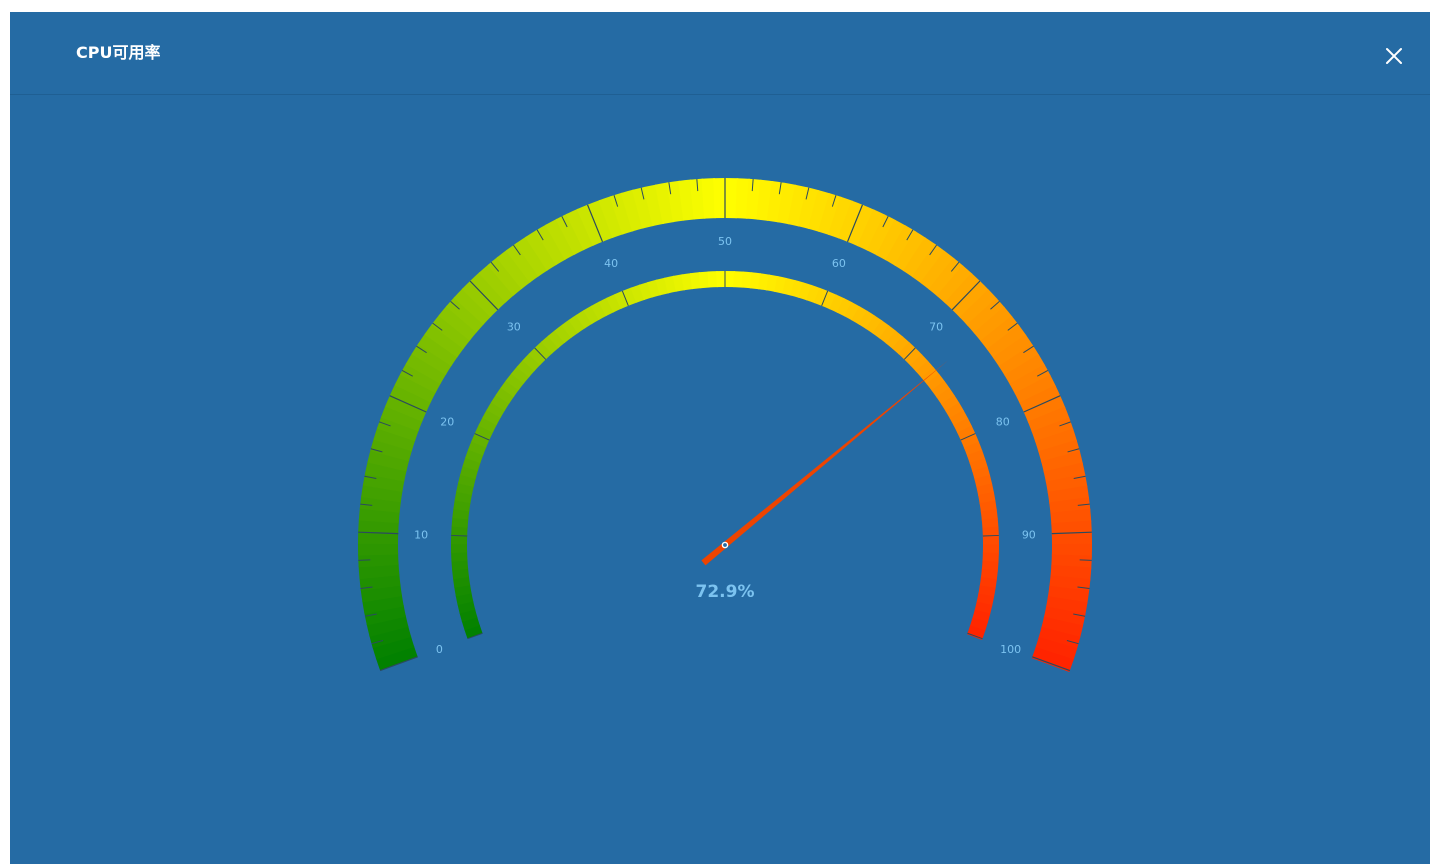  Describe the element at coordinates (439, 649) in the screenshot. I see `gauge-tick-label: 0` at that location.